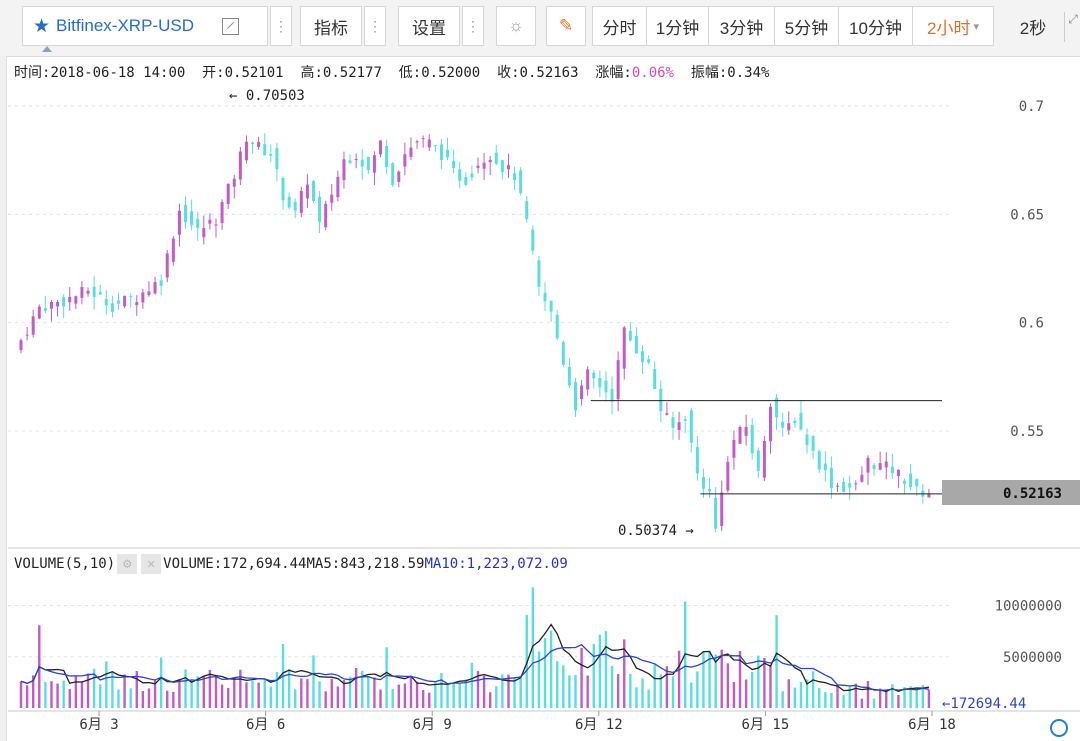 The width and height of the screenshot is (1080, 741). I want to click on open-value: 0.52101, so click(254, 73).